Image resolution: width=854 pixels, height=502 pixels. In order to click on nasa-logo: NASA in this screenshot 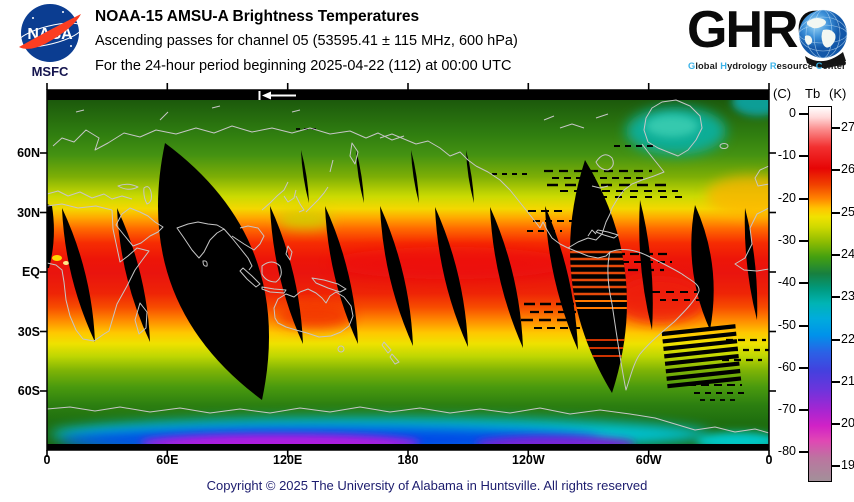, I will do `click(50, 36)`.